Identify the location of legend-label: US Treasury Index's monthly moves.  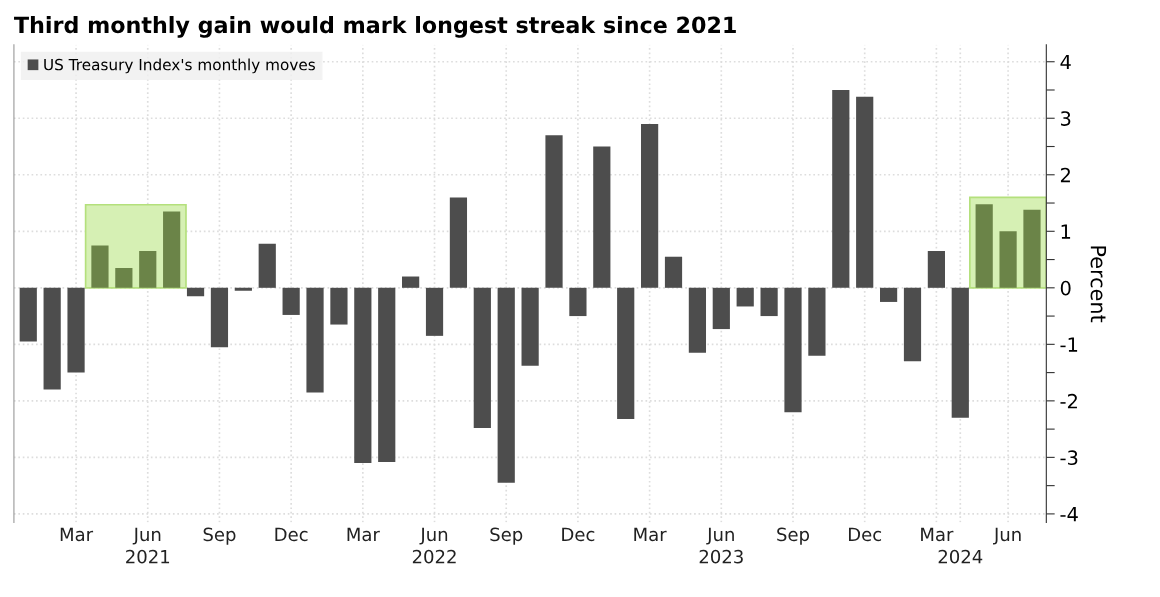
(179, 66).